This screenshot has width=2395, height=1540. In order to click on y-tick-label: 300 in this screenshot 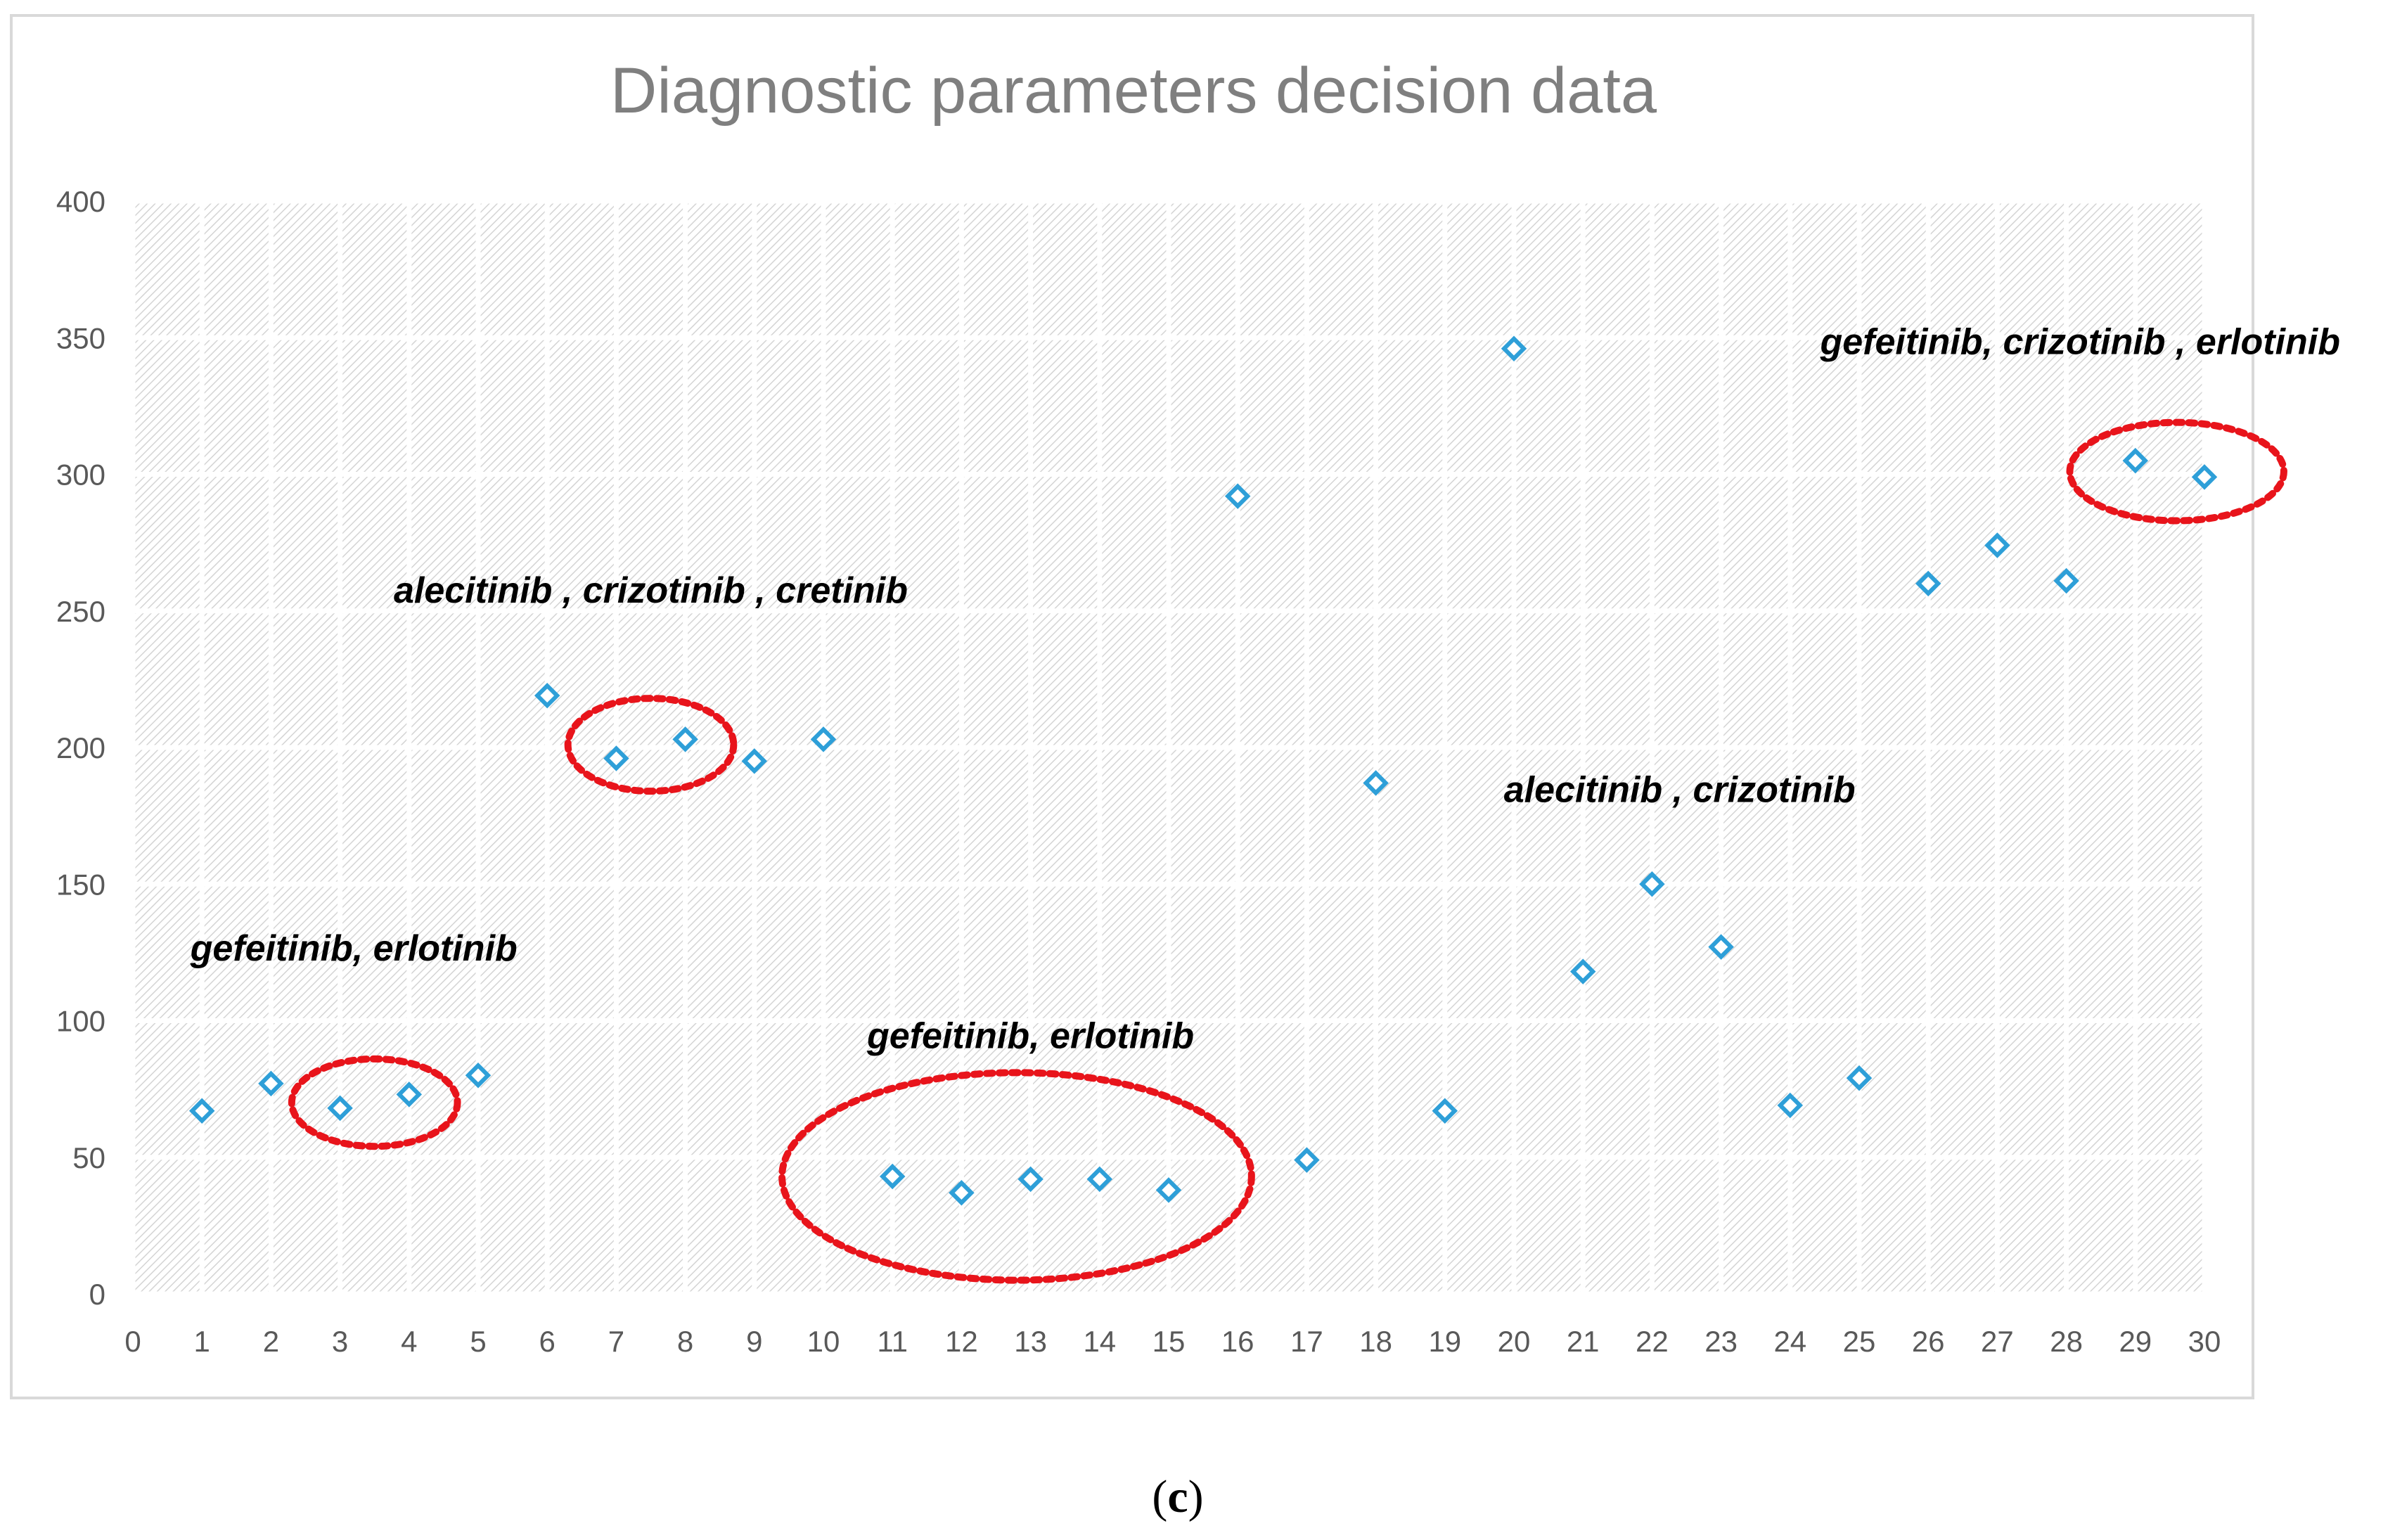, I will do `click(80, 475)`.